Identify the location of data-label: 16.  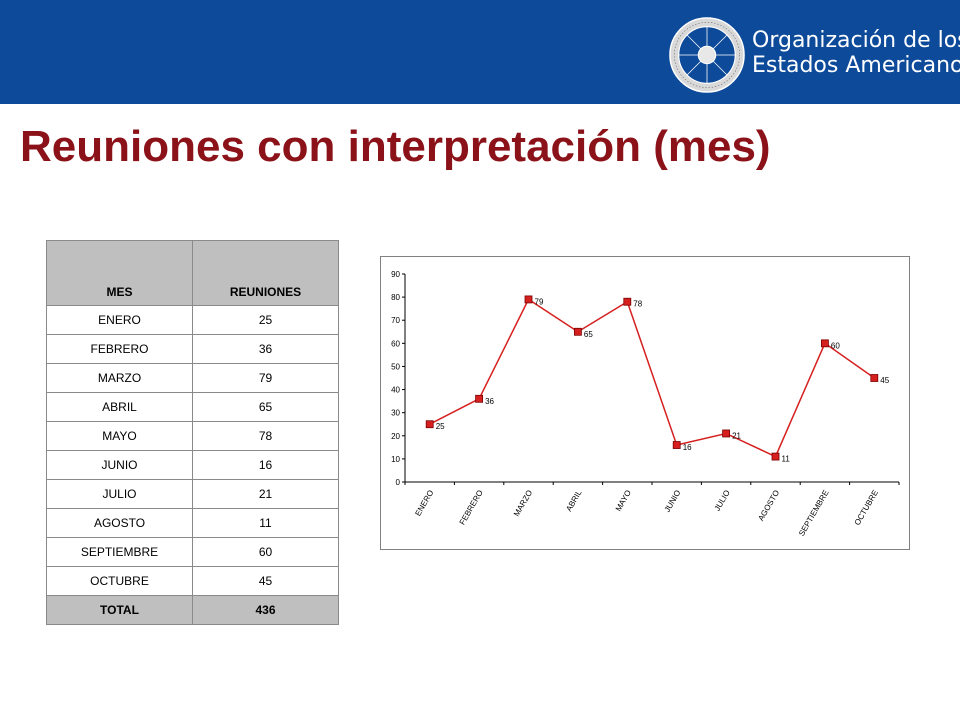
(687, 447).